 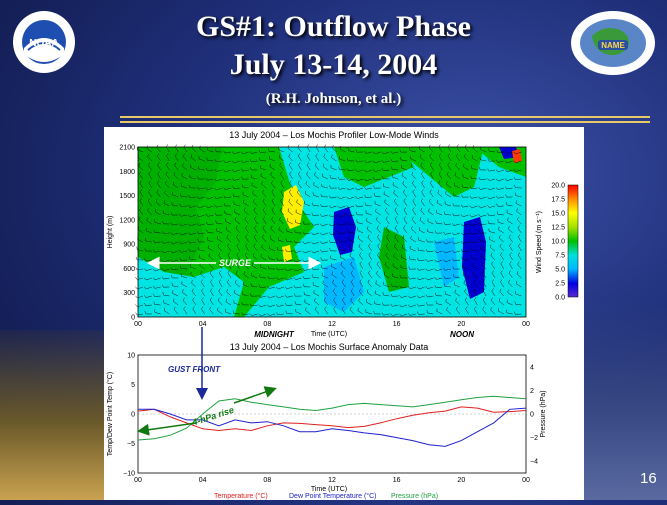 What do you see at coordinates (129, 245) in the screenshot?
I see `wind-y-tick: 900` at bounding box center [129, 245].